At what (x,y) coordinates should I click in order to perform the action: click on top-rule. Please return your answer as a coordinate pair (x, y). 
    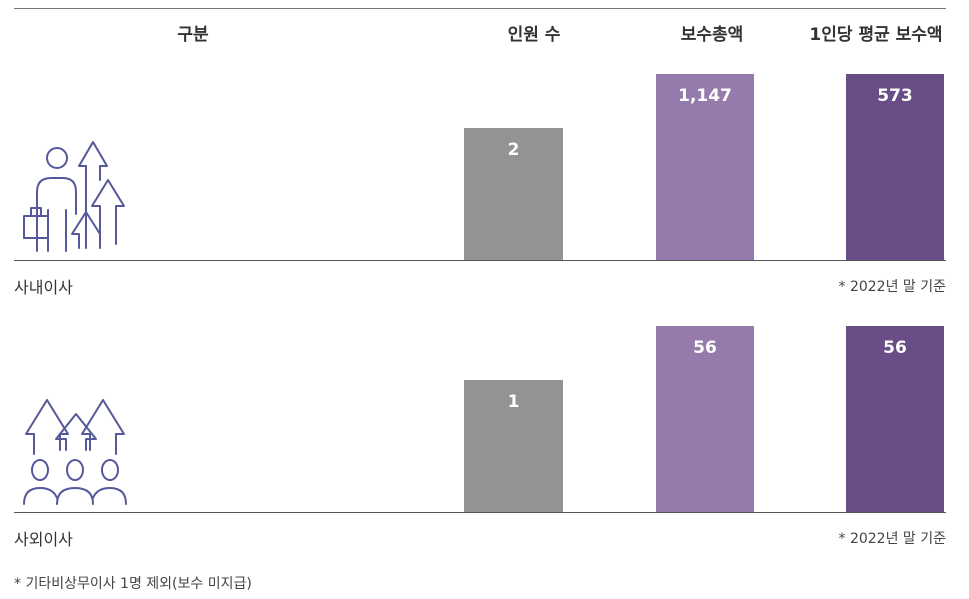
    Looking at the image, I should click on (480, 8).